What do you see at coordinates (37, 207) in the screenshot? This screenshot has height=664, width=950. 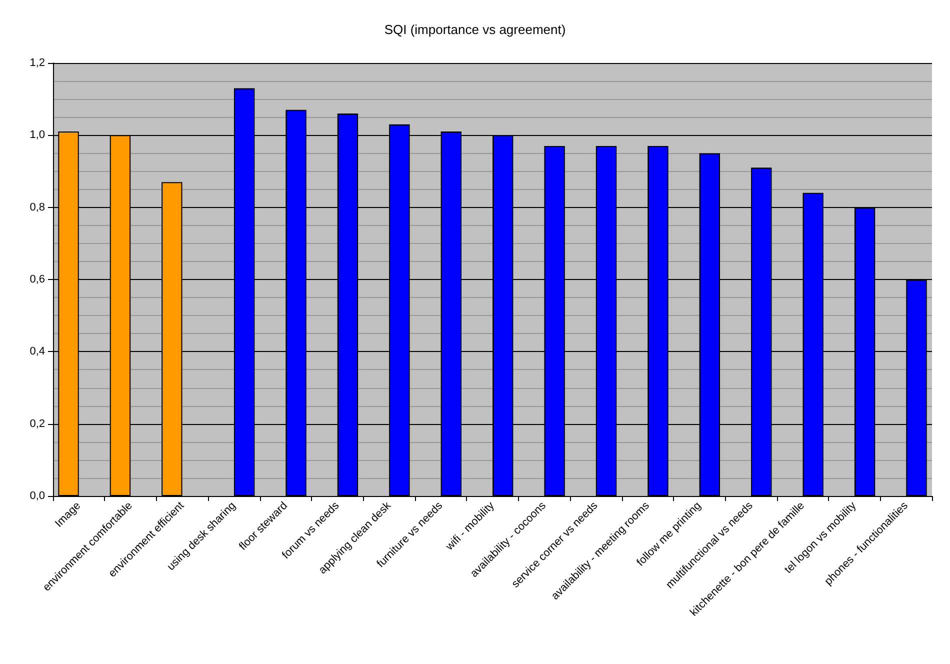 I see `y-tick-label: 0,8` at bounding box center [37, 207].